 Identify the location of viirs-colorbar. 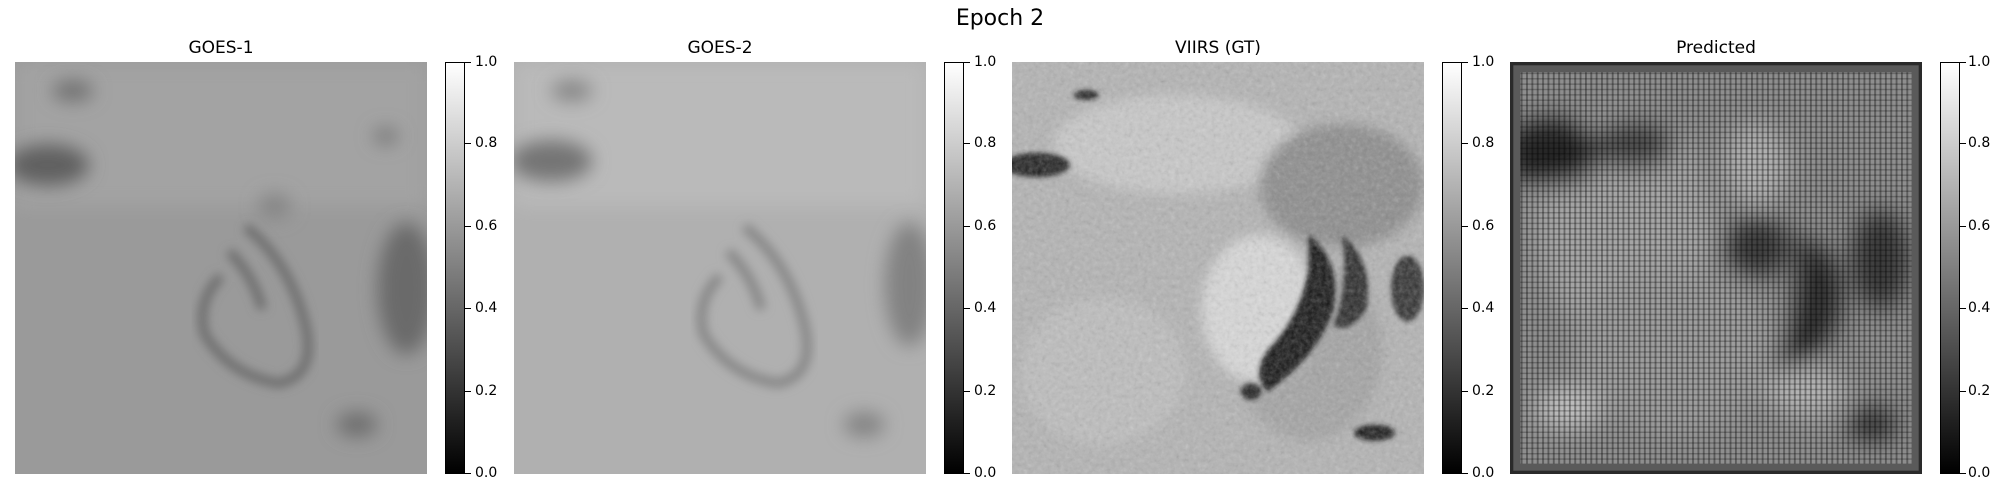
(1452, 268).